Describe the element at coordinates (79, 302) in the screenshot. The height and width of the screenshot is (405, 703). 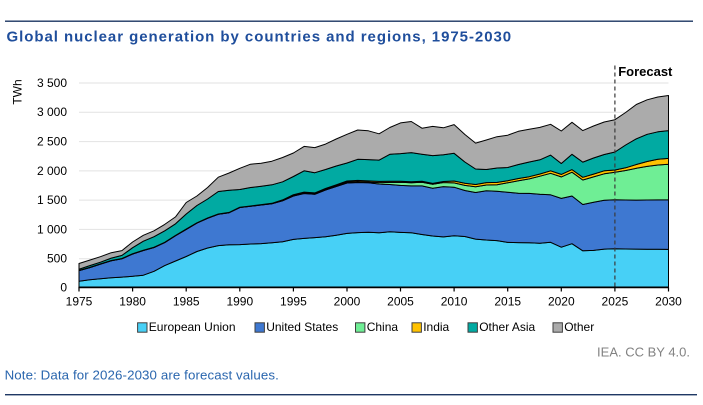
I see `svg-text: 1975` at that location.